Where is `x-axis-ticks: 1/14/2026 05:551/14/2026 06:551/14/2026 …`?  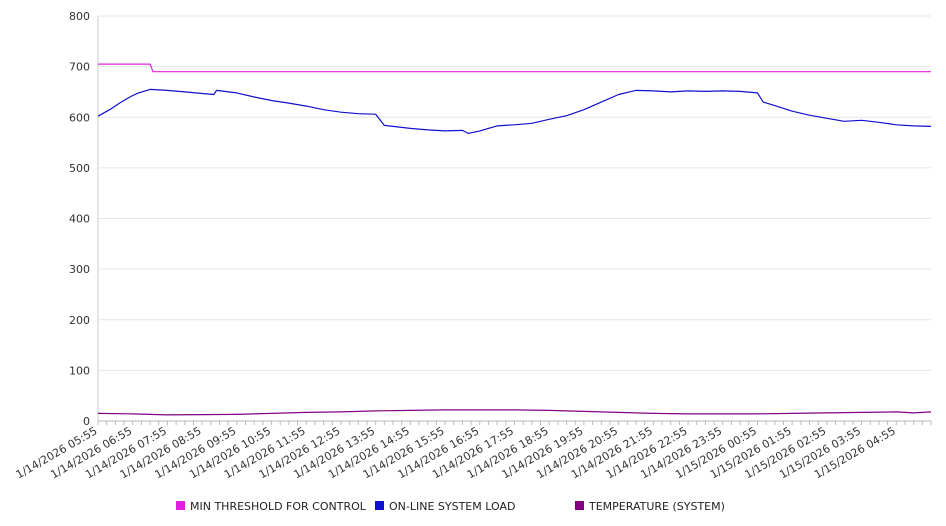
x-axis-ticks: 1/14/2026 05:551/14/2026 06:551/14/2026 … is located at coordinates (456, 452).